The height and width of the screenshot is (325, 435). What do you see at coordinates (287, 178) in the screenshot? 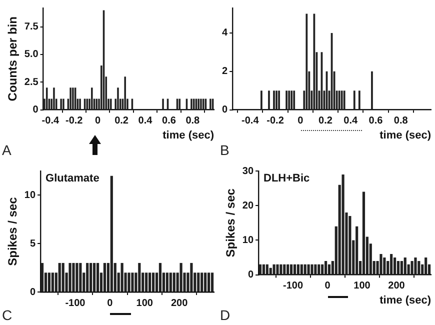
I see `chart-title: DLH+Bic` at bounding box center [287, 178].